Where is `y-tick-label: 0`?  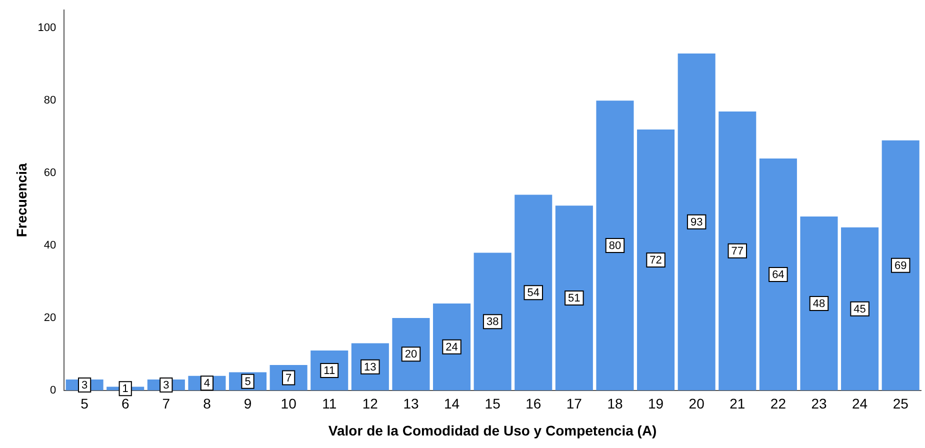
y-tick-label: 0 is located at coordinates (53, 390).